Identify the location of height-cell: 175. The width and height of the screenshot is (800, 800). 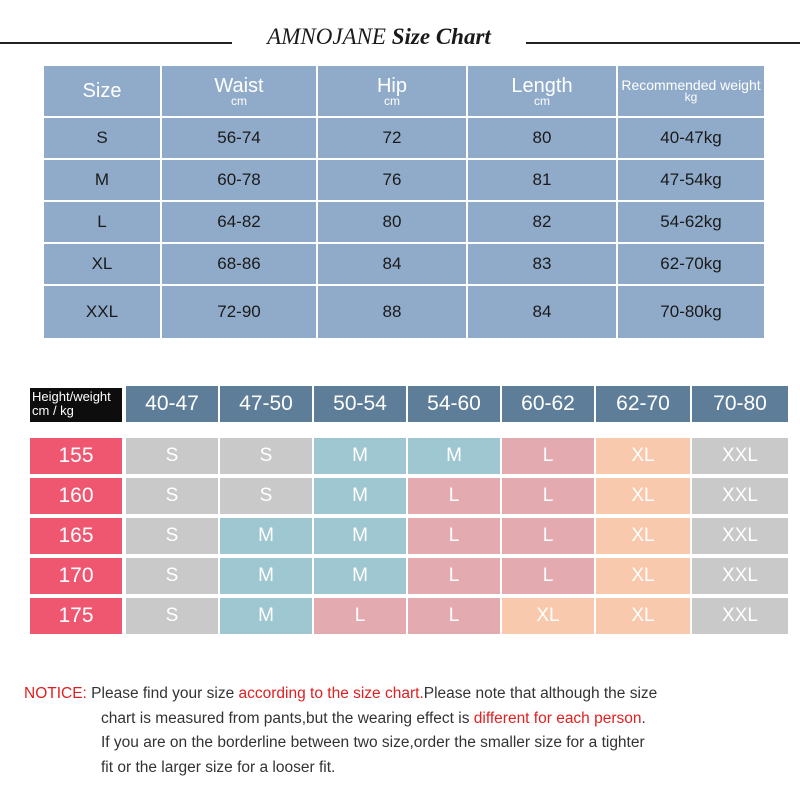
(76, 616).